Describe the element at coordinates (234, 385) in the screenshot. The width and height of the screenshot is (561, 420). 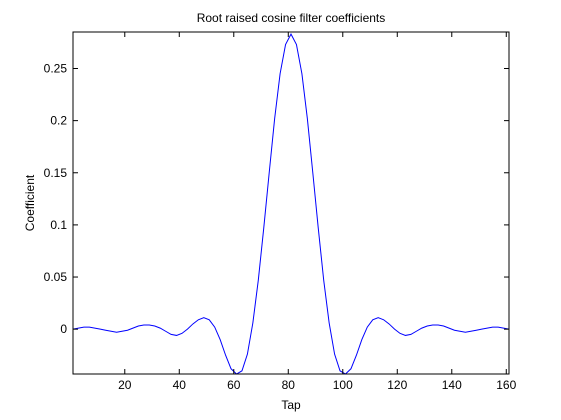
I see `x-tick-label-60: 60` at that location.